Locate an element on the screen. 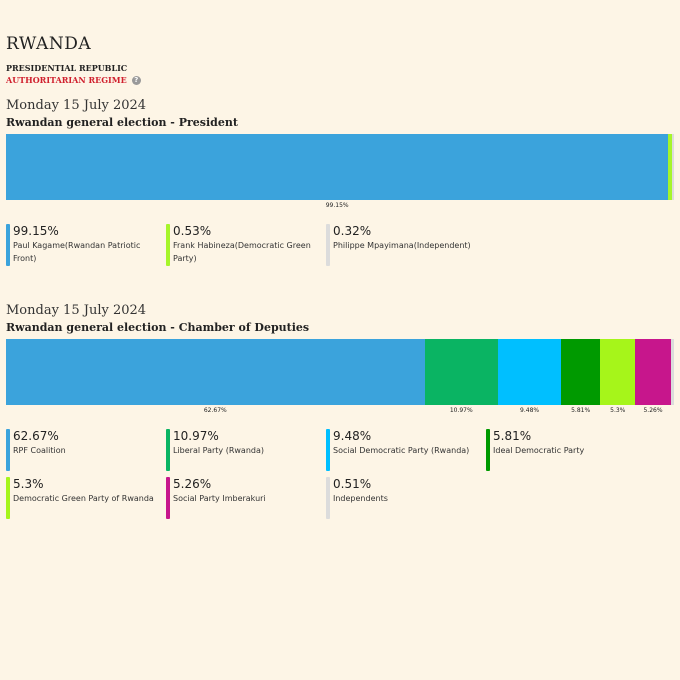  bar-segment-label: 62.67% is located at coordinates (215, 410).